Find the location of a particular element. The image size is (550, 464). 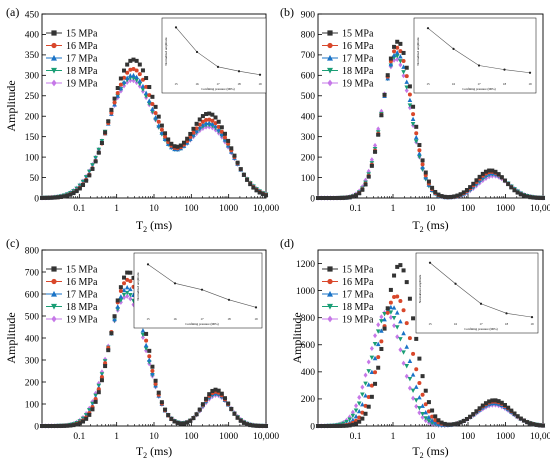

y-tick-label: 1200 is located at coordinates (305, 265).